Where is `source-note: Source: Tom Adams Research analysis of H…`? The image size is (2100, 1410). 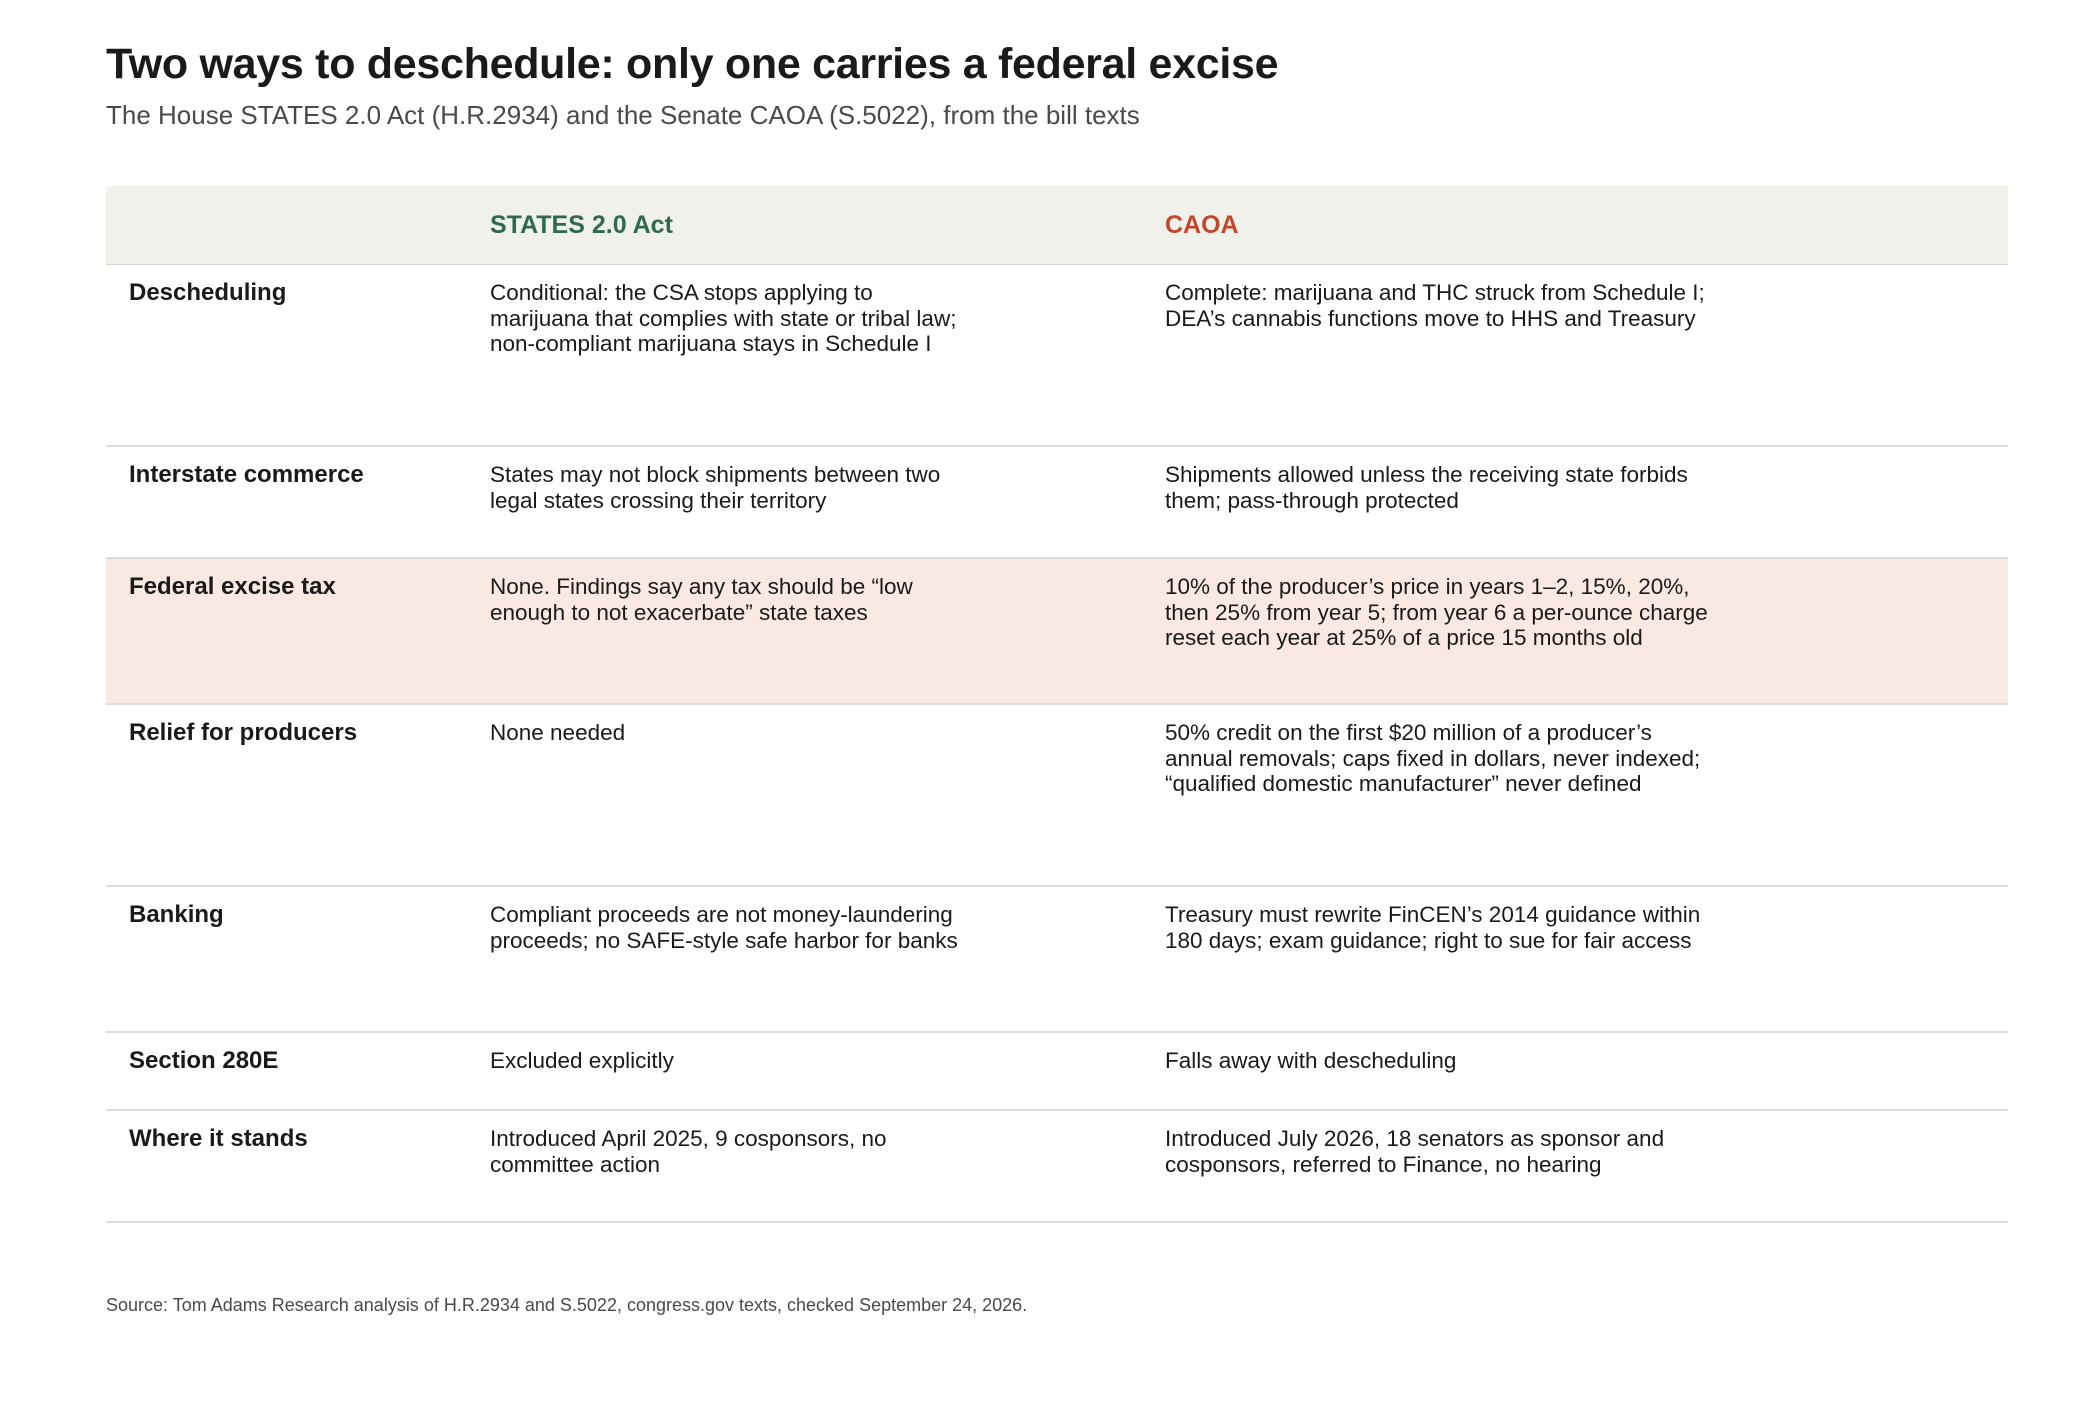
source-note: Source: Tom Adams Research analysis of H… is located at coordinates (567, 1305).